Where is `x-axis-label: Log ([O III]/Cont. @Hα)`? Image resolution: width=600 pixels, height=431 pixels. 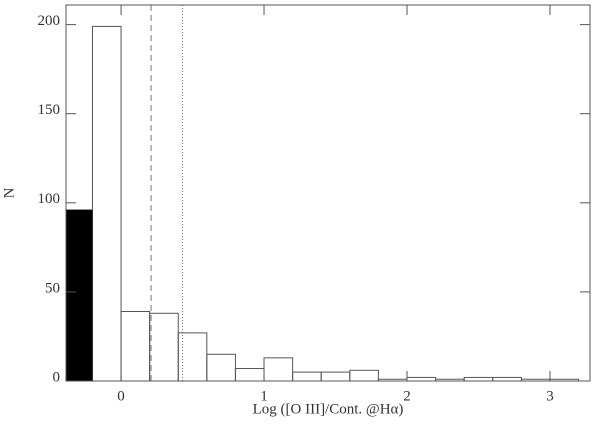
x-axis-label: Log ([O III]/Cont. @Hα) is located at coordinates (328, 409).